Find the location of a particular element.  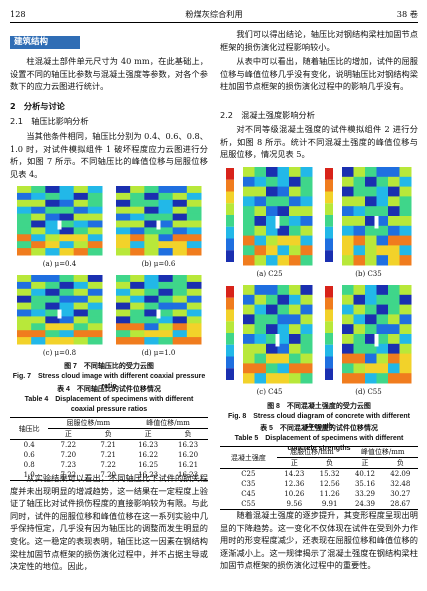

table-cell: 16.20 is located at coordinates (188, 455).